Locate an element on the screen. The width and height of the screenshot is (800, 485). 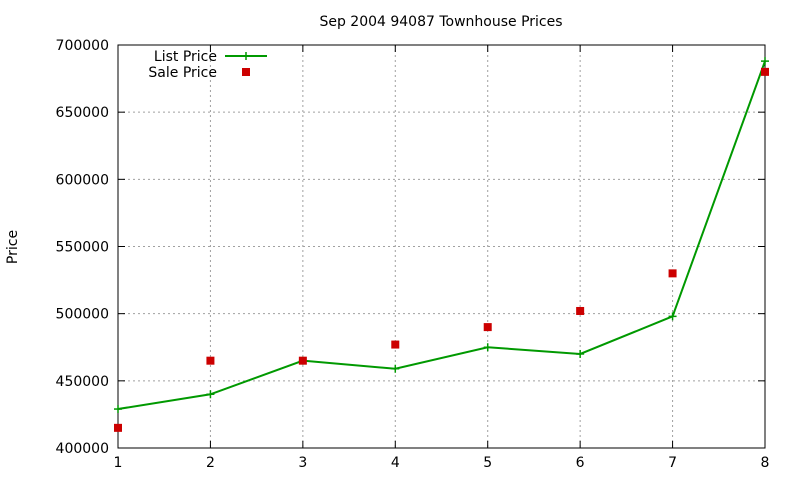
y-tick-label: 700000 is located at coordinates (82, 46).